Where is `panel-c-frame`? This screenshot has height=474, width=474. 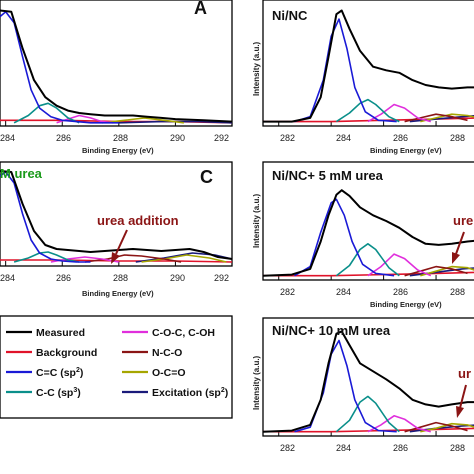
panel-c-frame is located at coordinates (116, 214).